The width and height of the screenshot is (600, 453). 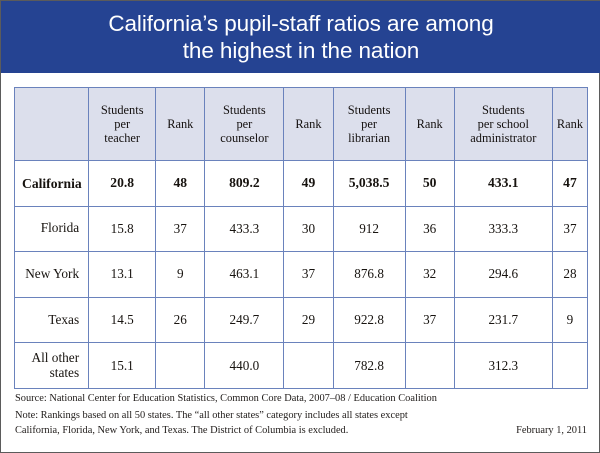 What do you see at coordinates (551, 430) in the screenshot?
I see `publication-date: February 1, 2011` at bounding box center [551, 430].